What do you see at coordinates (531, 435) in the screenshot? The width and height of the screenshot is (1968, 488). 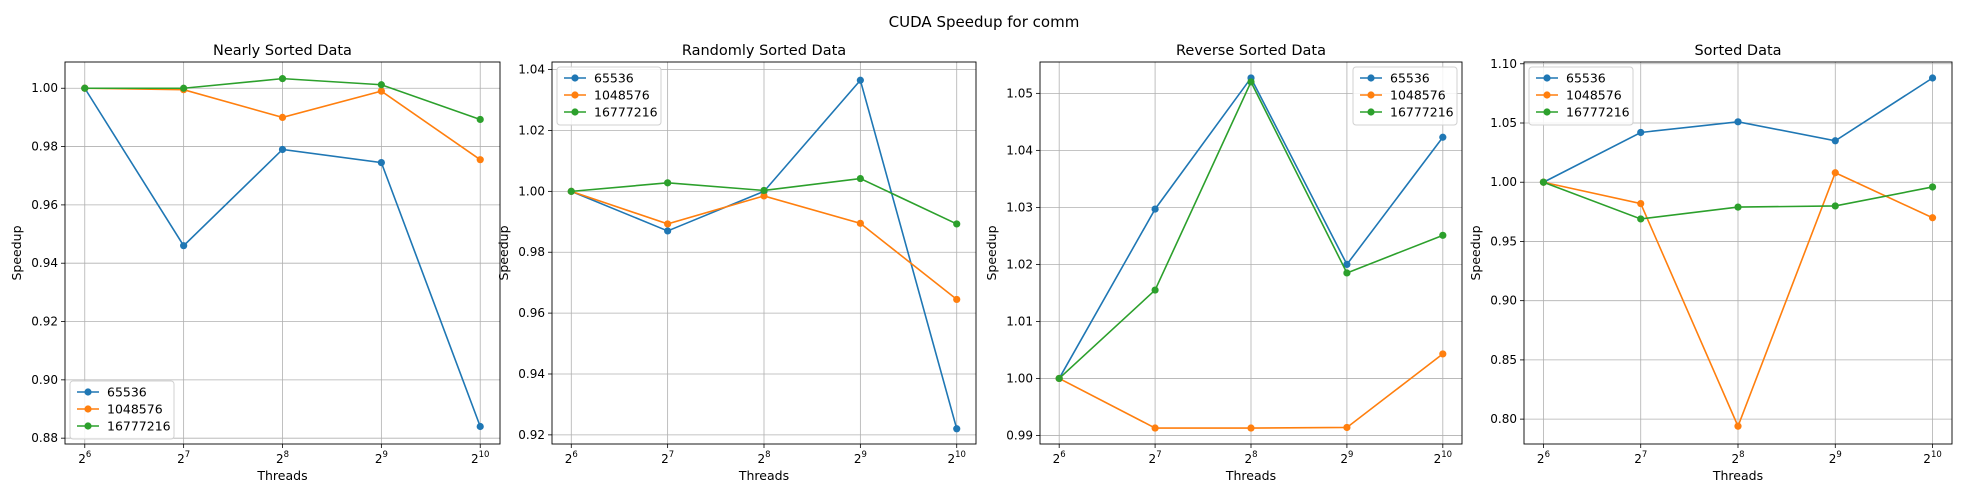 I see `y-tick-label: 0.92` at bounding box center [531, 435].